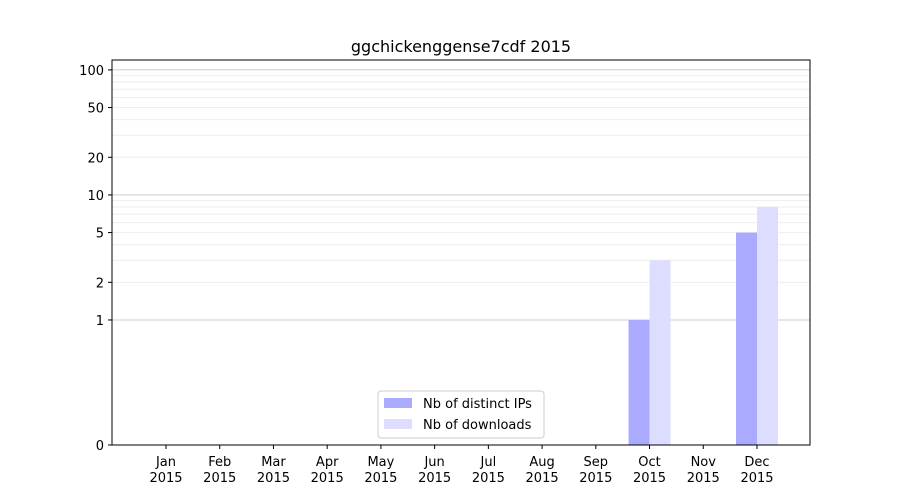 The height and width of the screenshot is (500, 900). Describe the element at coordinates (756, 462) in the screenshot. I see `x-tick-label-month: Dec` at that location.